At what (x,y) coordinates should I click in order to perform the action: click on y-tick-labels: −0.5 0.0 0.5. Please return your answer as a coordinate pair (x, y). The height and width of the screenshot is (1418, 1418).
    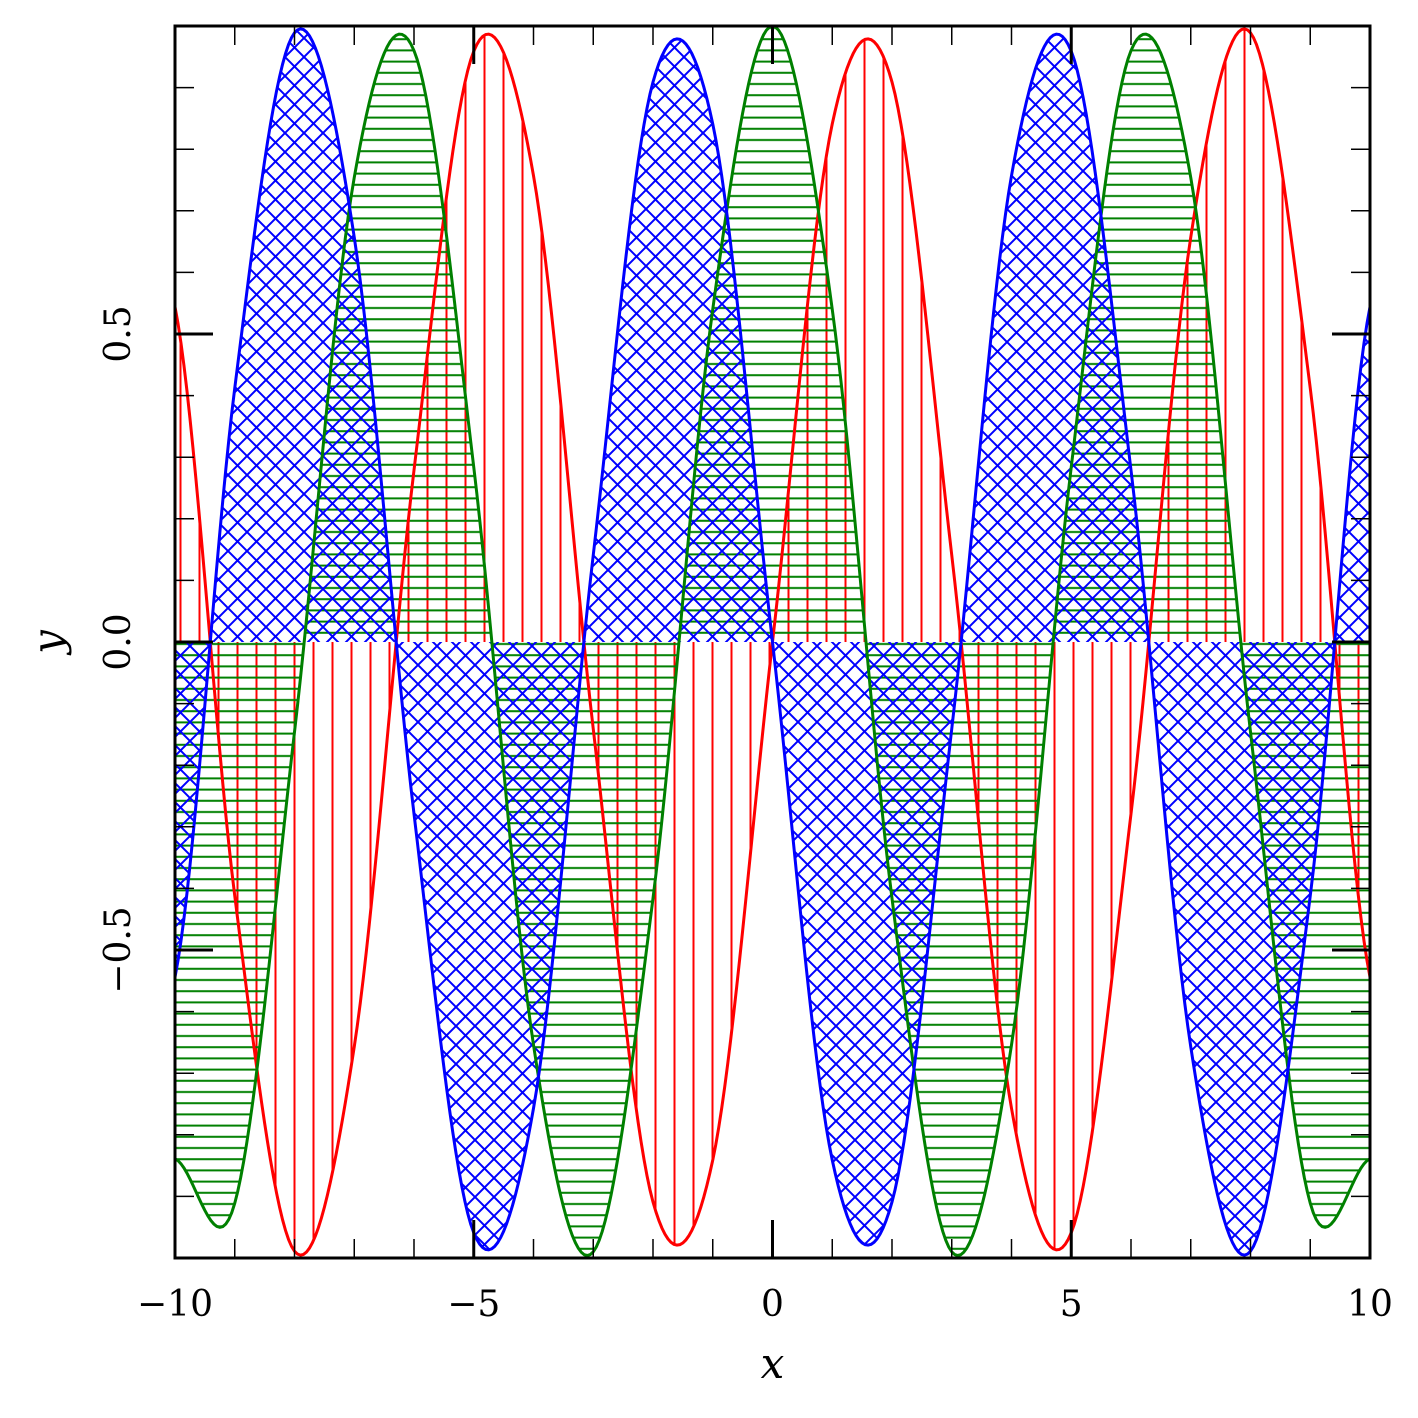
    Looking at the image, I should click on (118, 649).